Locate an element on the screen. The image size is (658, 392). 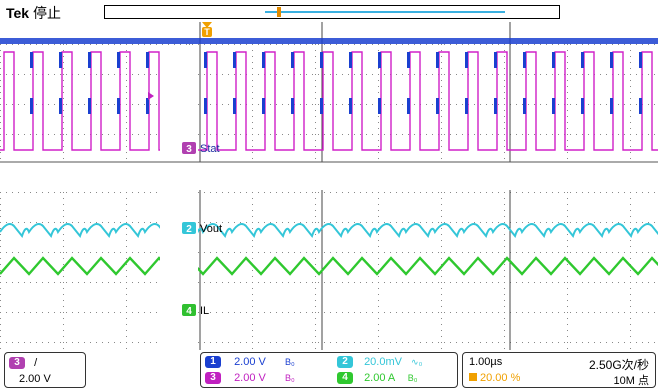
ch2-coupling: ∿₀ is located at coordinates (417, 362).